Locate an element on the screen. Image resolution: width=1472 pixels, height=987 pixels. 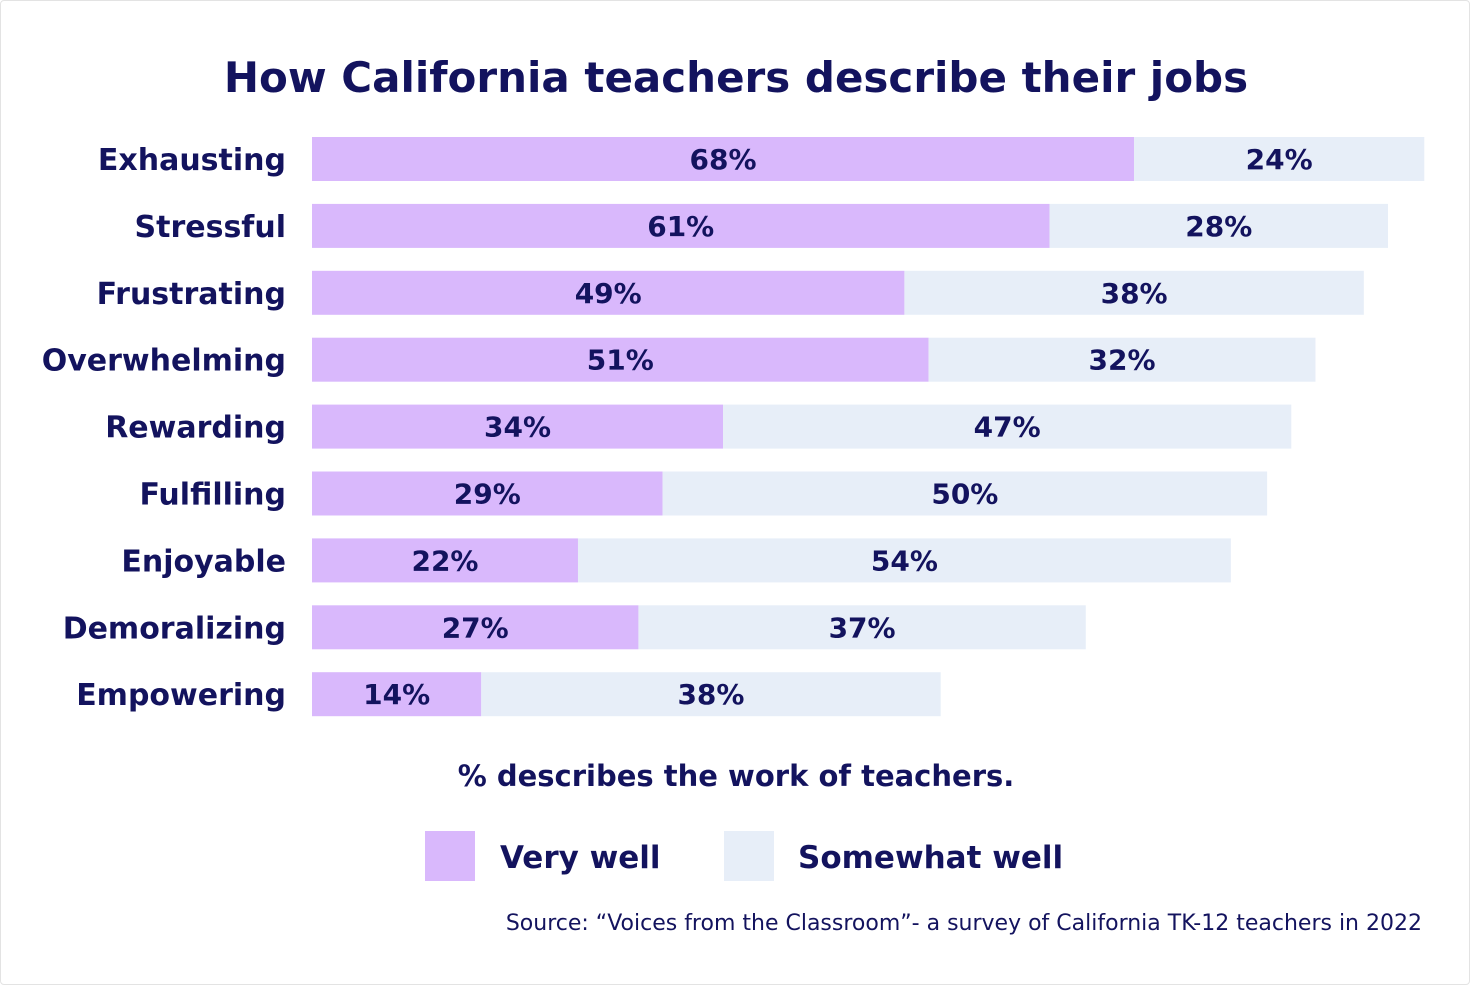
x-axis-label: % describes the work of teachers. is located at coordinates (736, 776).